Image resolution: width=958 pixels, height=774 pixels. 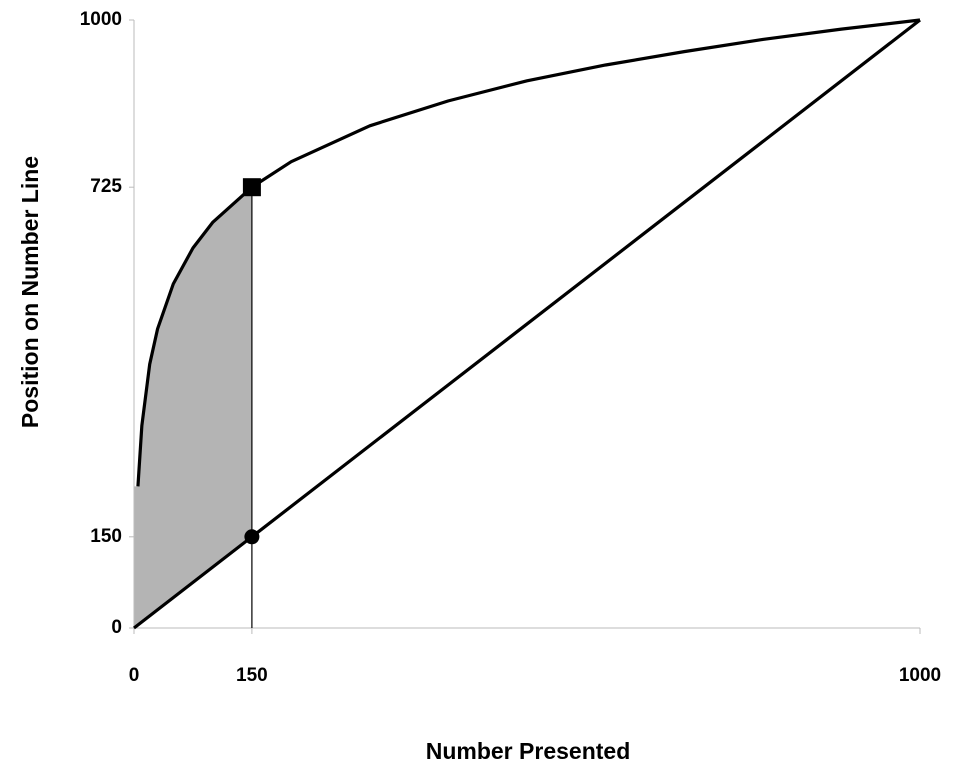 I want to click on x-tick-label: 0, so click(x=134, y=675).